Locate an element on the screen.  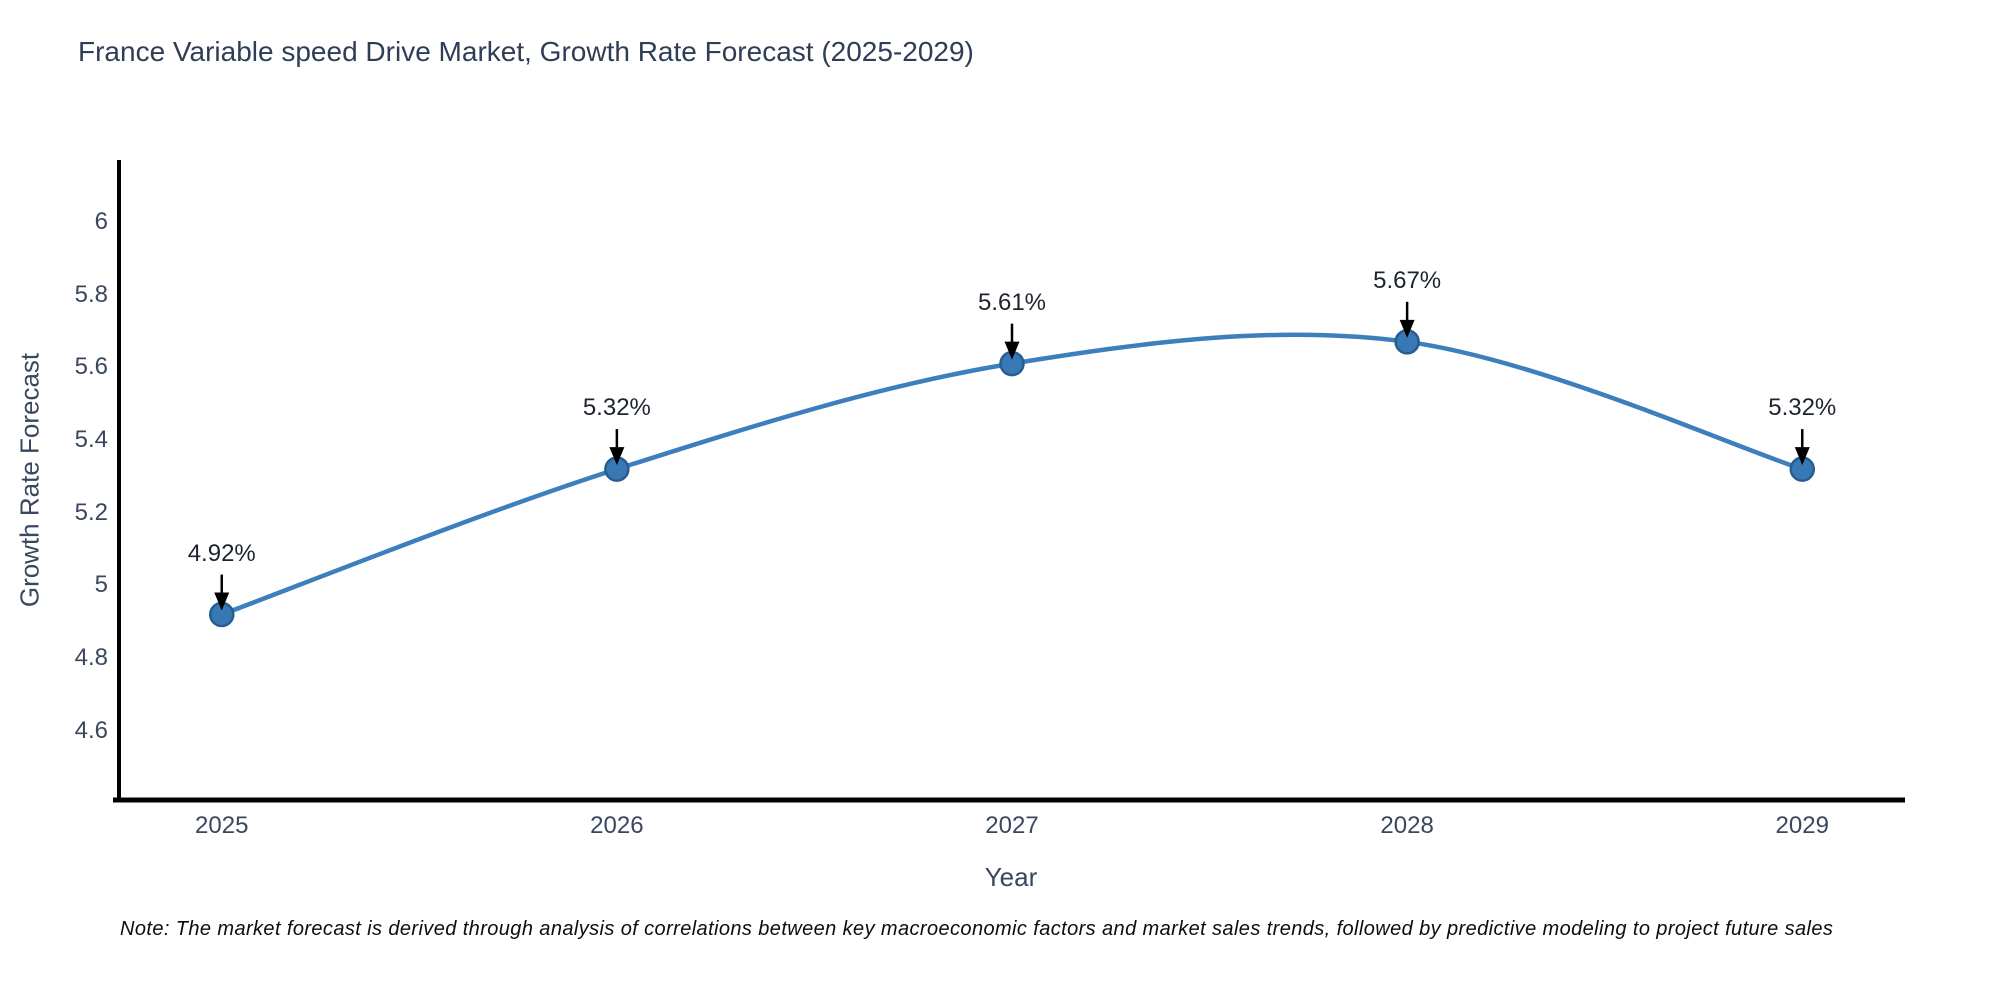
y-tick-label: 5.4 is located at coordinates (91, 439).